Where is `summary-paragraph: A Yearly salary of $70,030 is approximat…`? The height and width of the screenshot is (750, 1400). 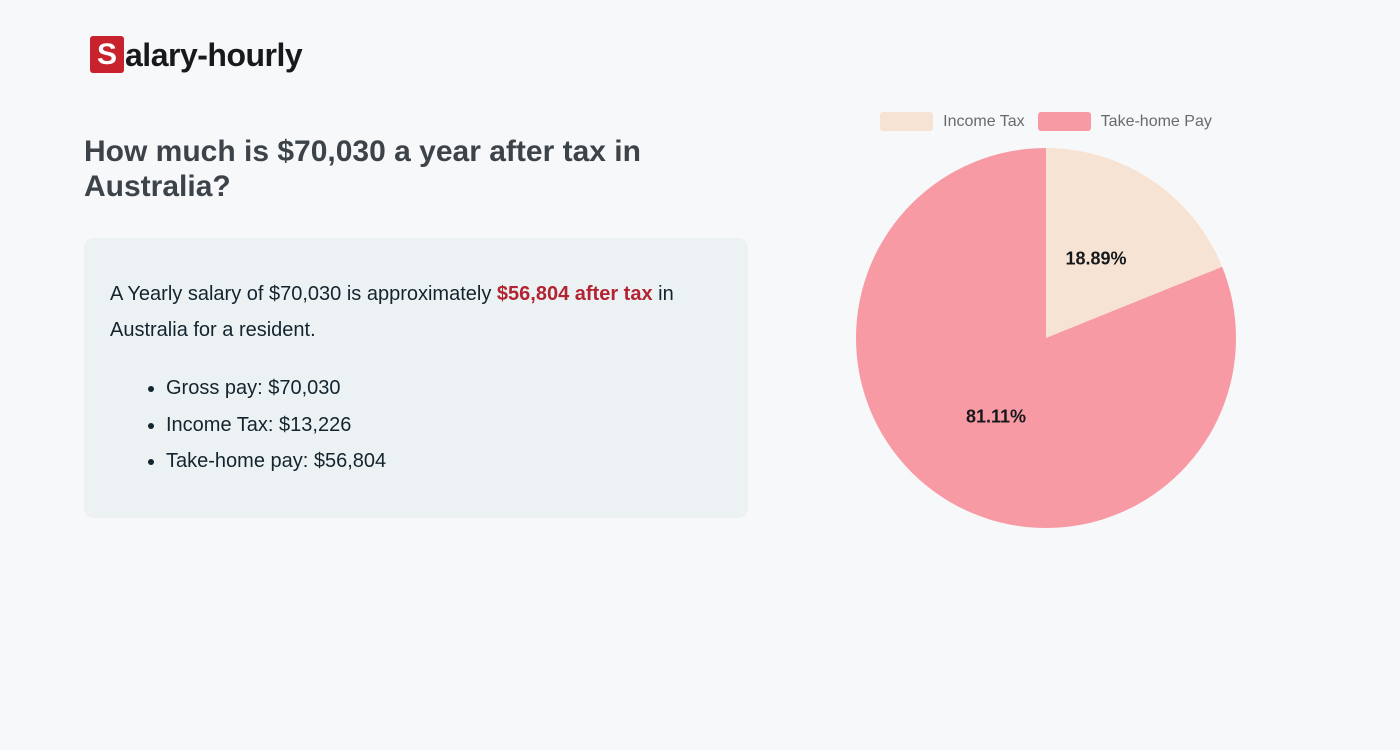 summary-paragraph: A Yearly salary of $70,030 is approximat… is located at coordinates (417, 312).